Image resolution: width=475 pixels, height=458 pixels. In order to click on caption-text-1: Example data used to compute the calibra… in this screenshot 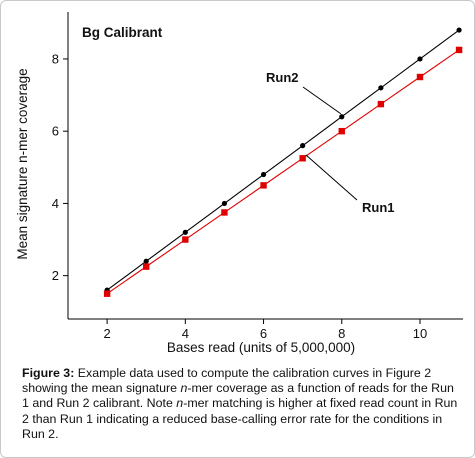, I will do `click(227, 381)`.